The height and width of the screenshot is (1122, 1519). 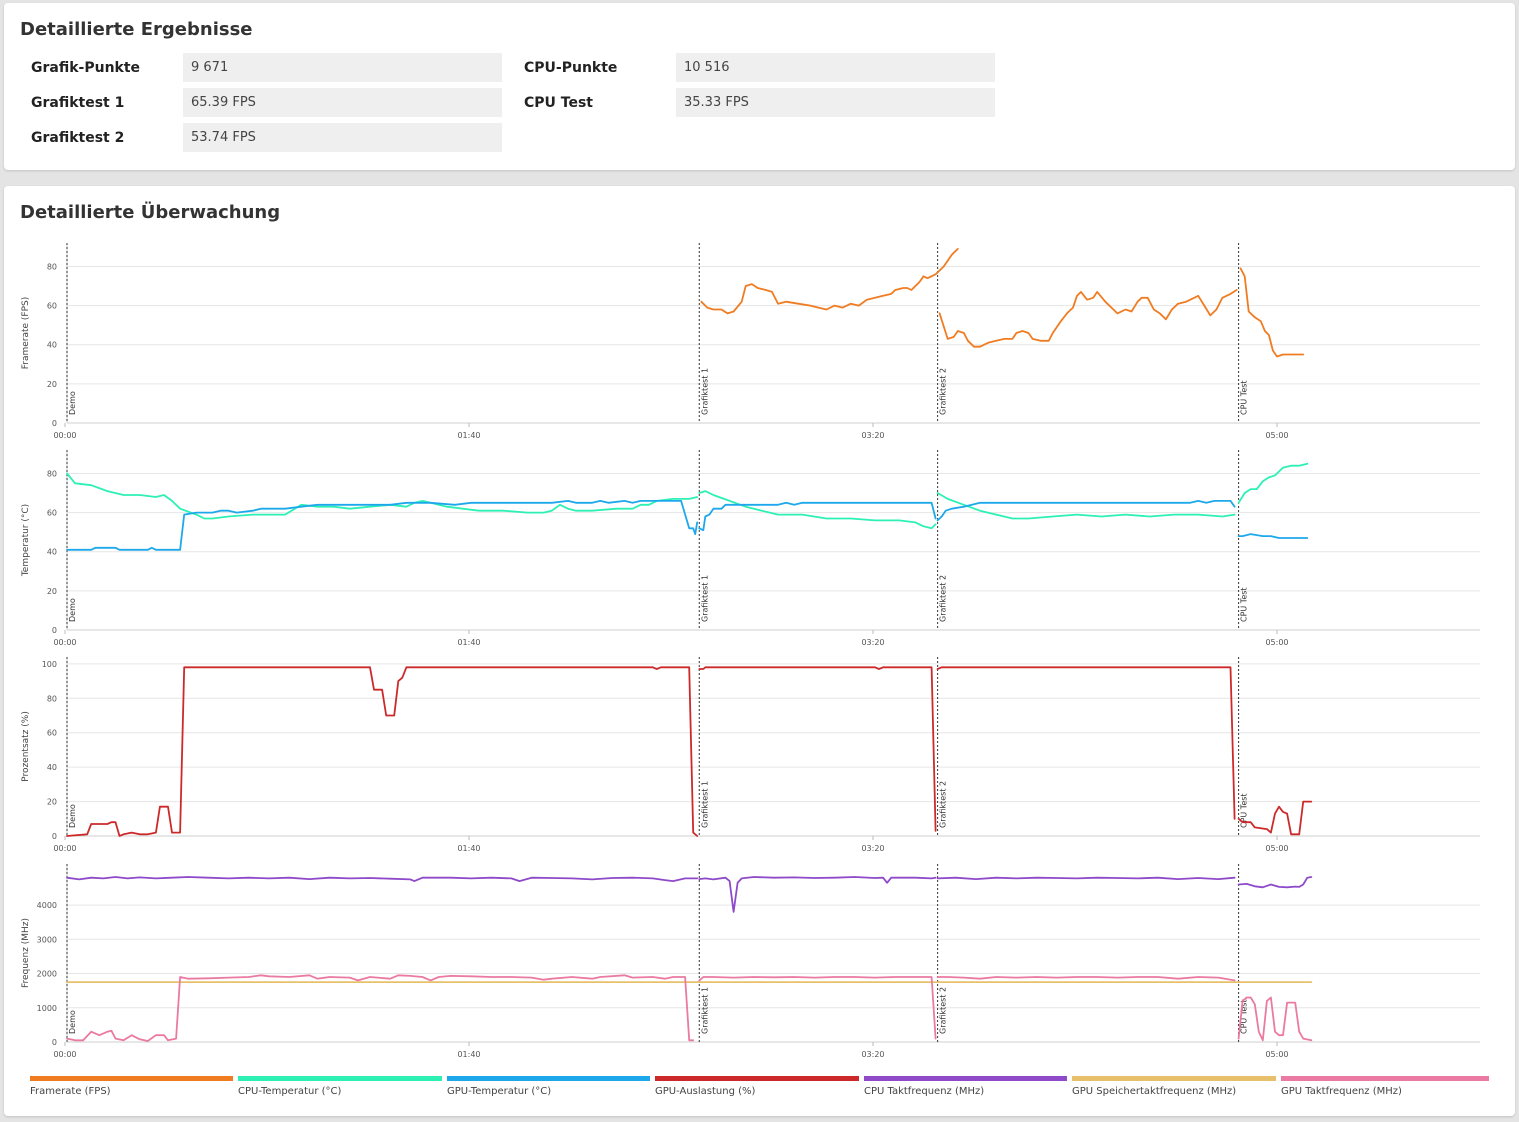 I want to click on legend-item-cpu-temp: CPU-Temperatur (°C), so click(x=340, y=1091).